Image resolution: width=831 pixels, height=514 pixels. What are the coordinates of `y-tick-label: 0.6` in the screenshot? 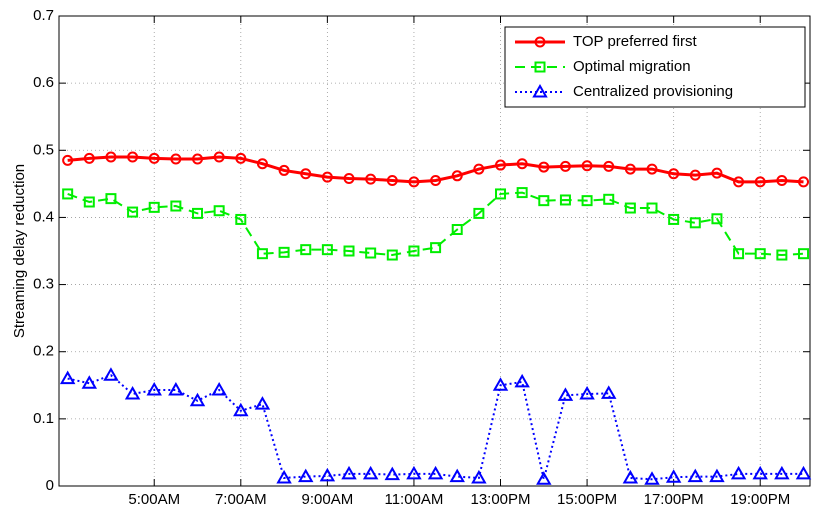 It's located at (43, 82).